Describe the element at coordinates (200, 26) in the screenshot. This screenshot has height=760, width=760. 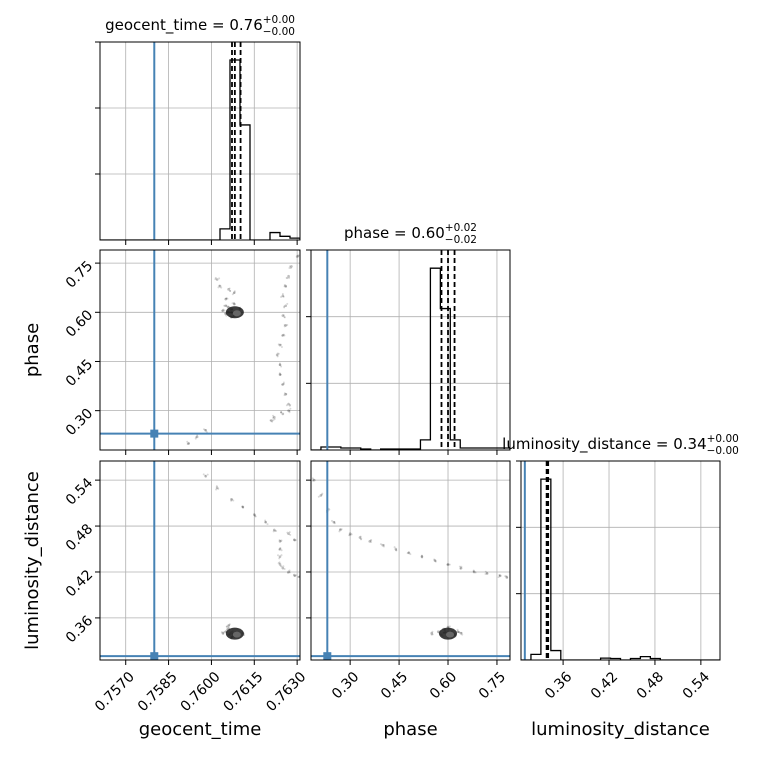
I see `marginal-title-geocent_time: geocent_time = 0.76+0.00 −0.00` at that location.